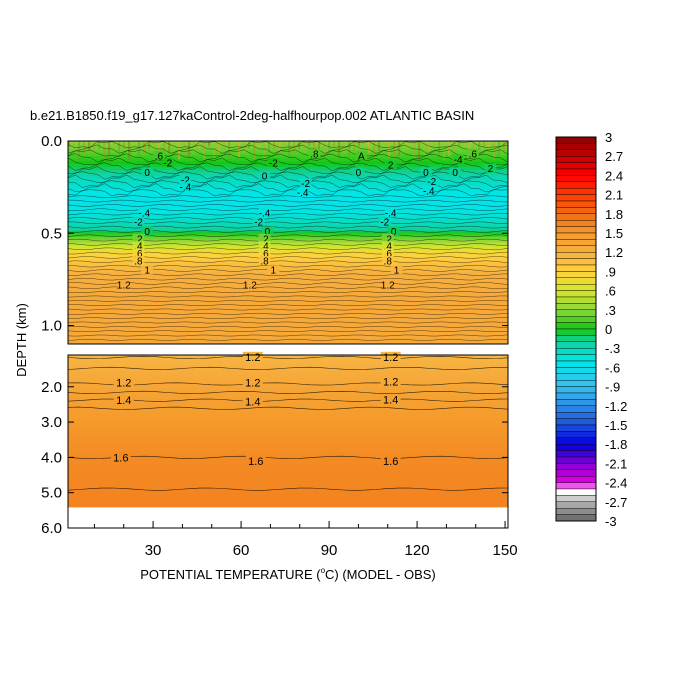 The height and width of the screenshot is (700, 700). I want to click on upper-y-tick-label: 0.5, so click(51, 233).